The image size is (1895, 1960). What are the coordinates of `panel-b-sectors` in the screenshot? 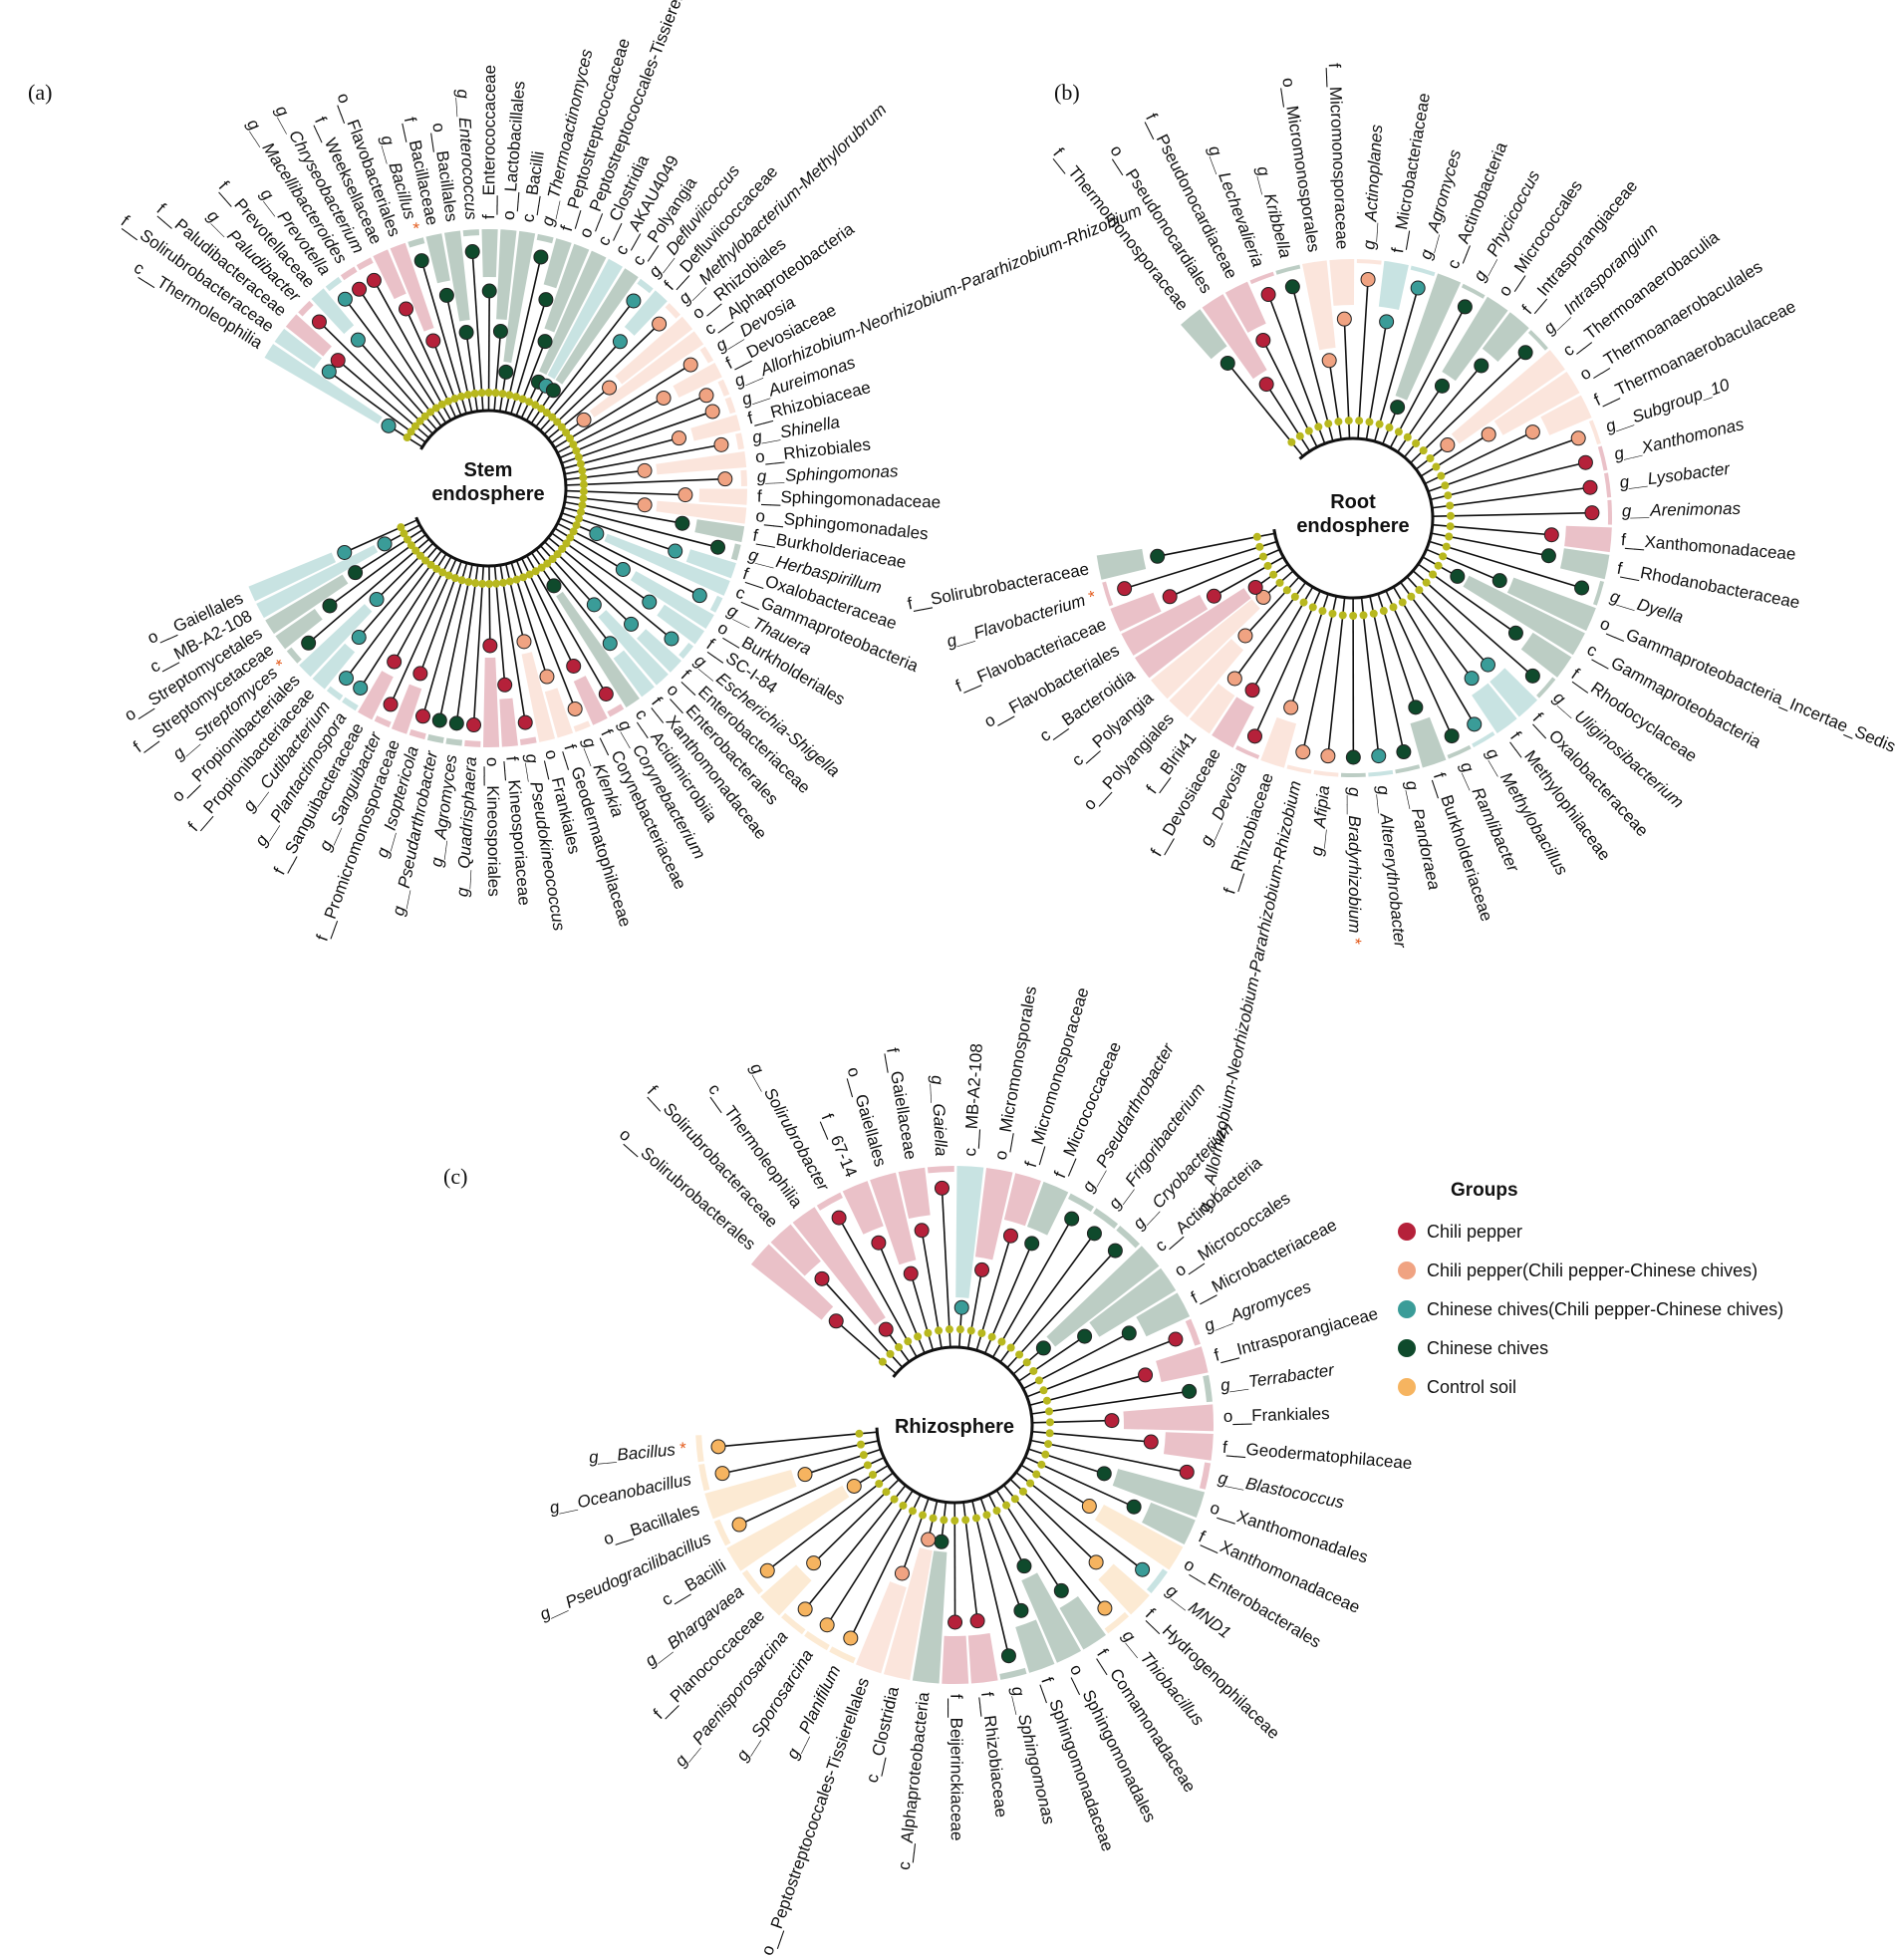 It's located at (1354, 518).